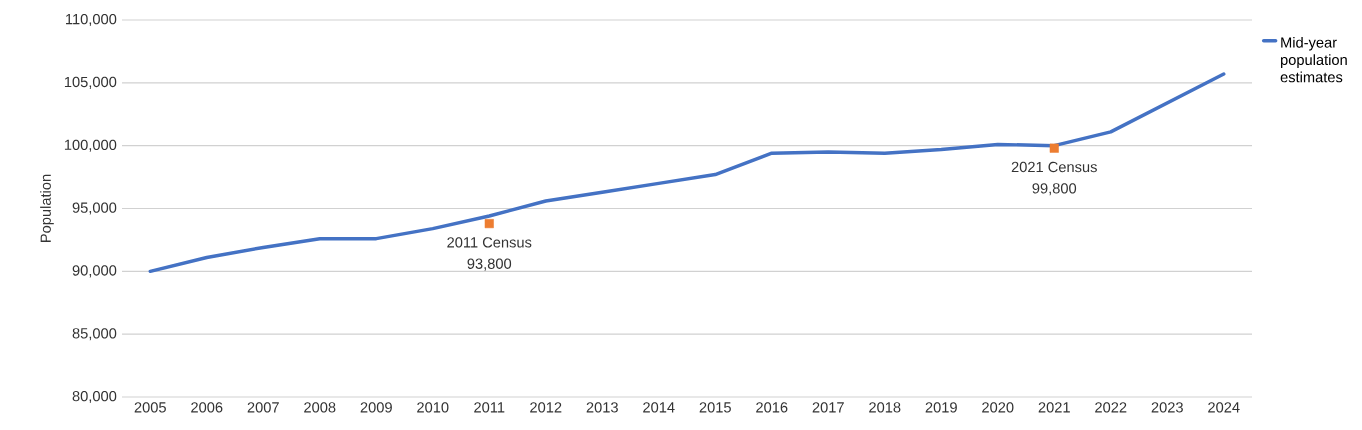  I want to click on annotation: 2011 Census, so click(489, 242).